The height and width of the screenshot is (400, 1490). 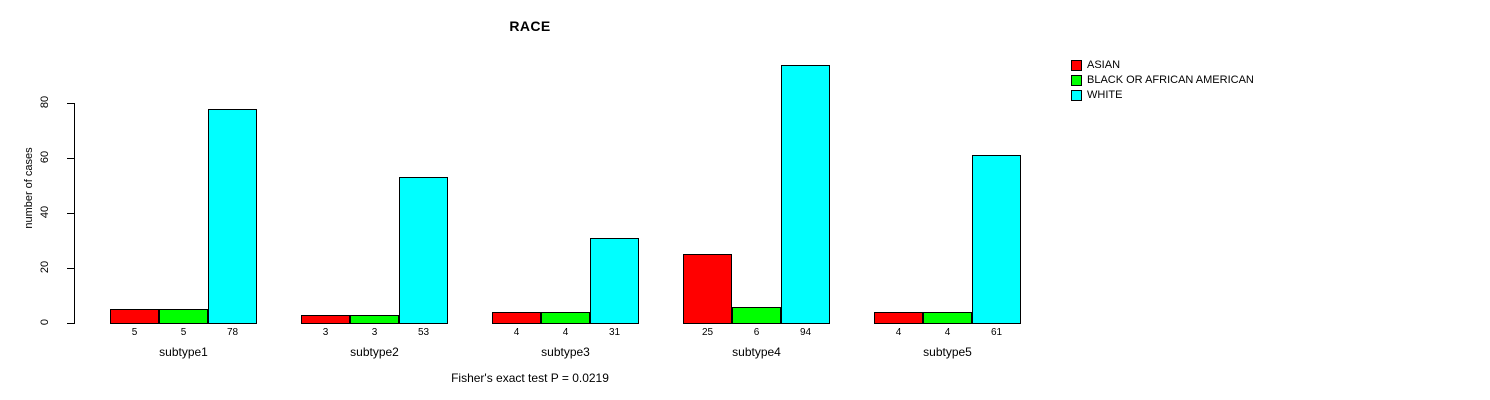 I want to click on legend-item-label: BLACK OR AFRICAN AMERICAN, so click(x=1170, y=79).